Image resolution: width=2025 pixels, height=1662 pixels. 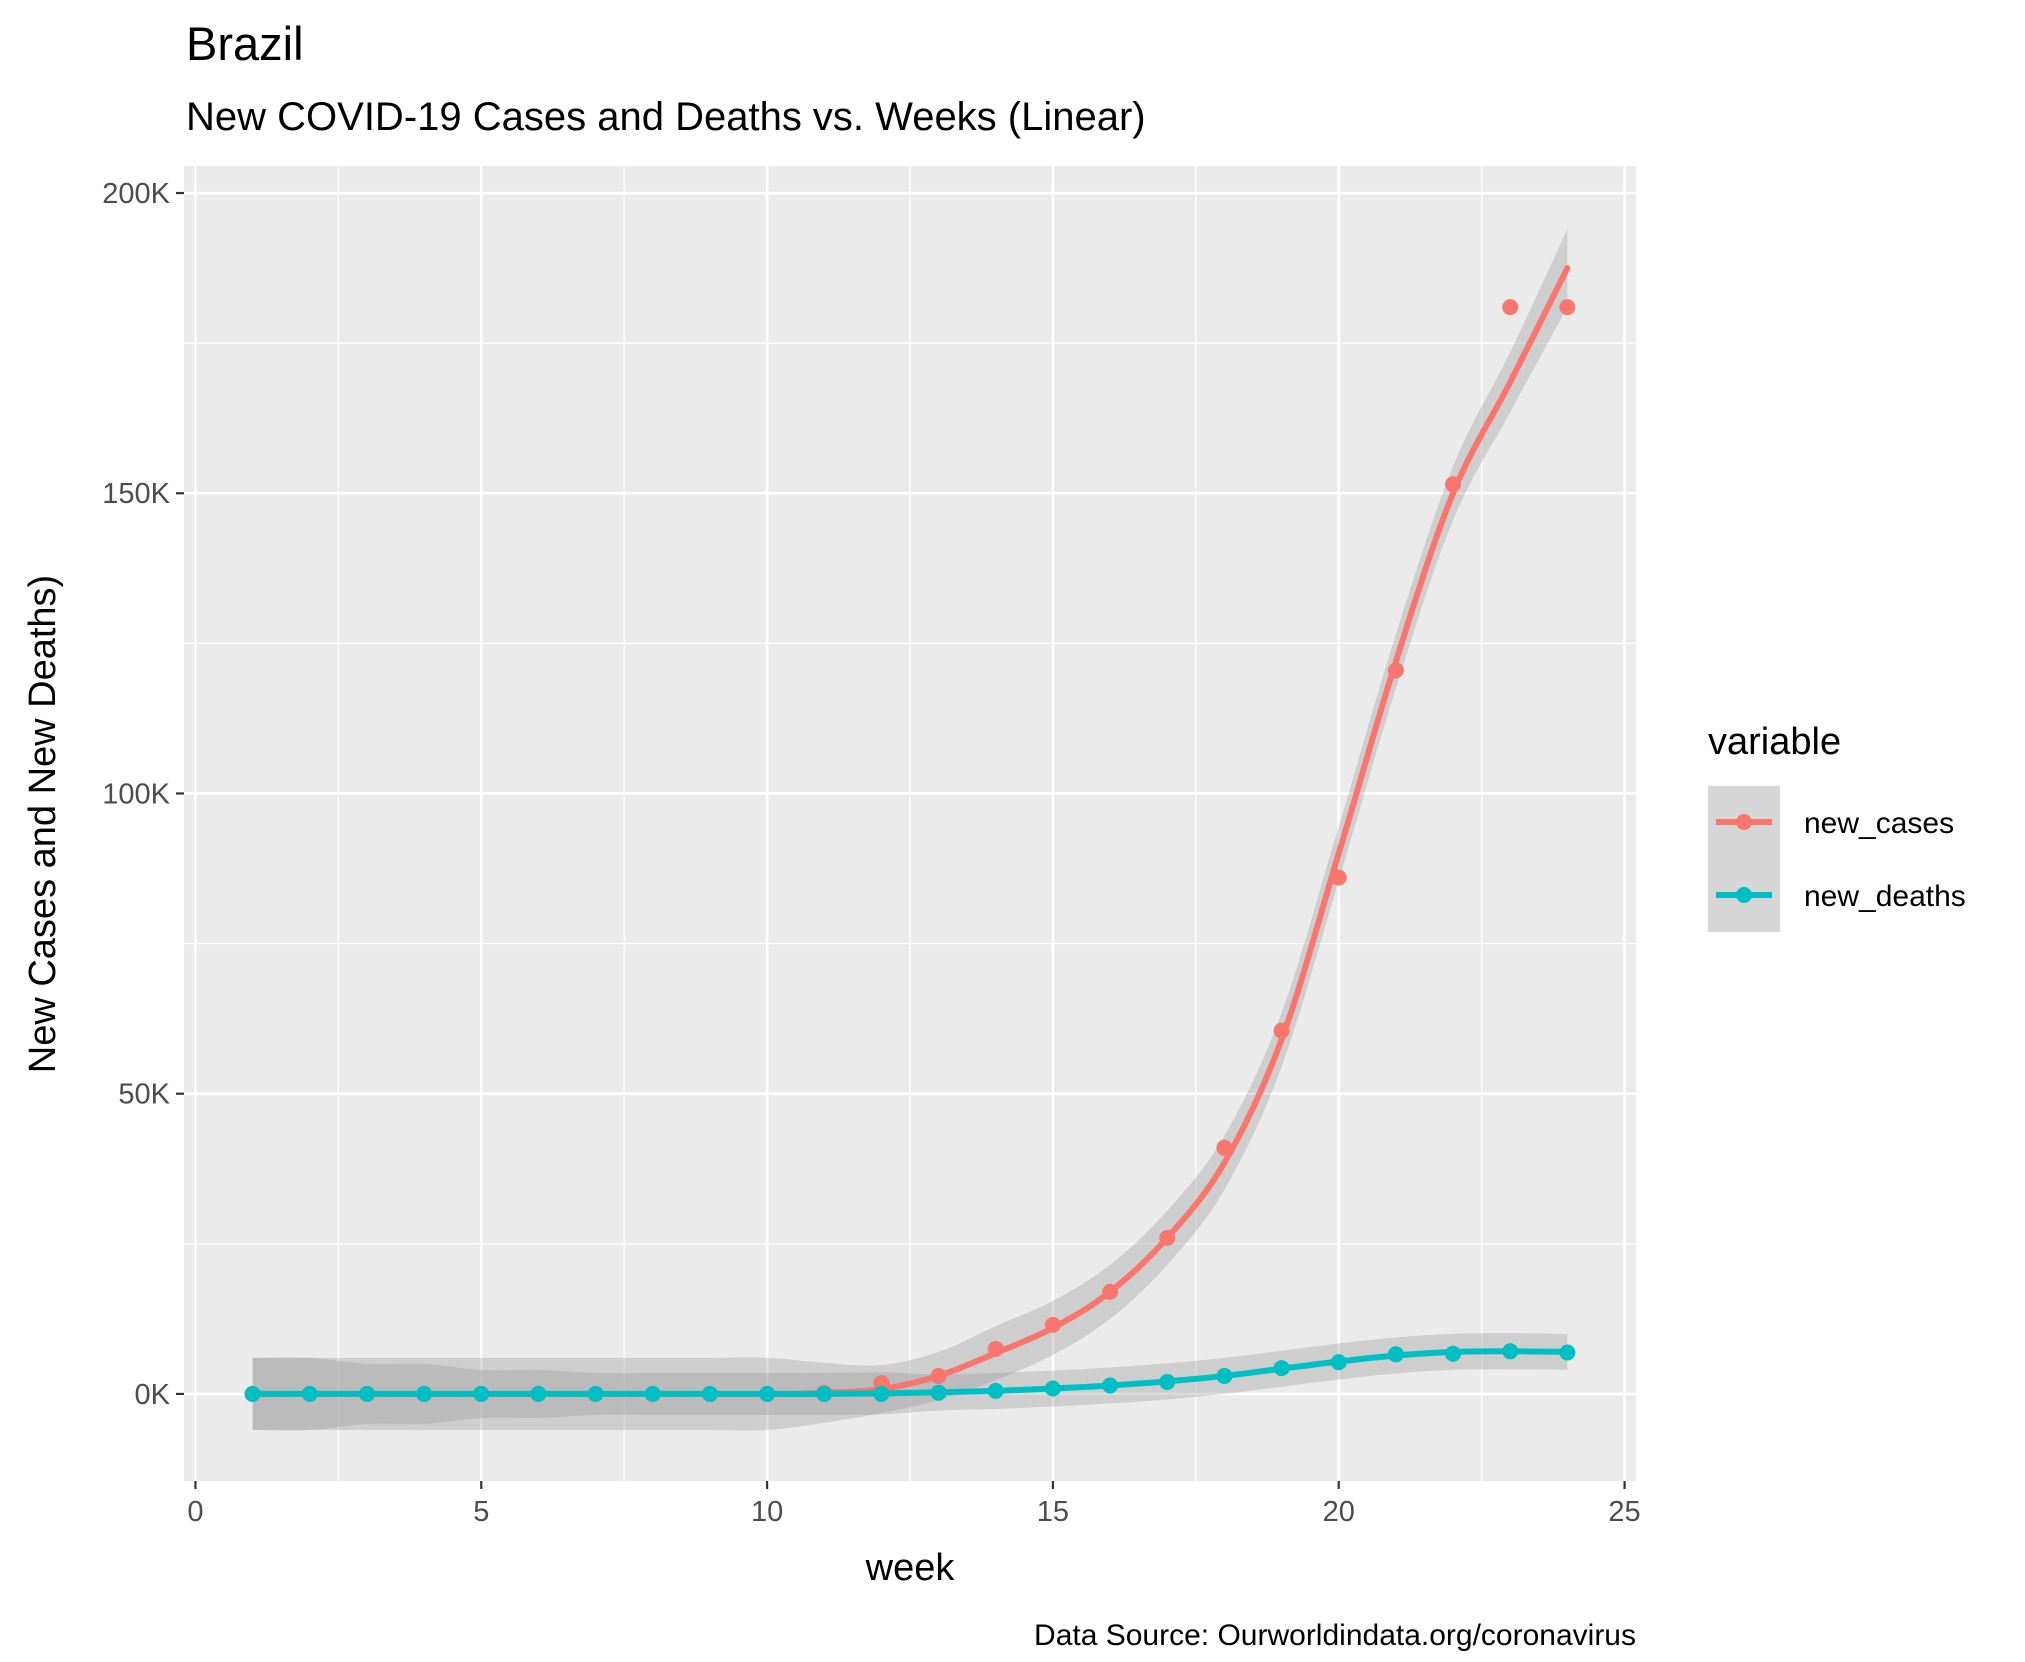 I want to click on y-tick-label: 50K, so click(x=144, y=1095).